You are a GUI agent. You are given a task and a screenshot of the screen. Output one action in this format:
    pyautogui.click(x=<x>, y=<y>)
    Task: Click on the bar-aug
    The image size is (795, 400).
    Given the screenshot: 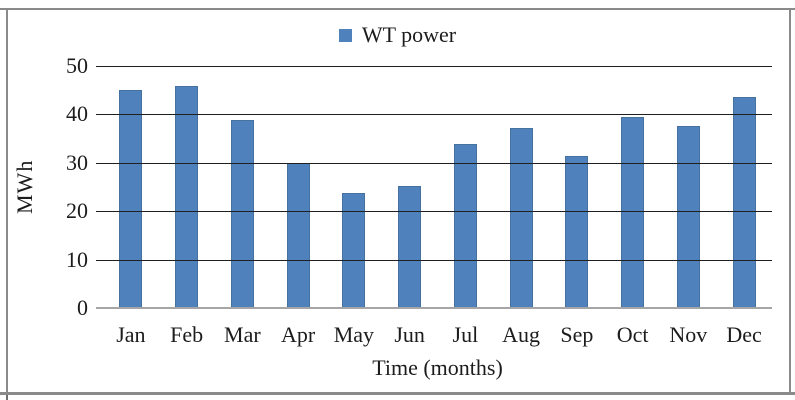 What is the action you would take?
    pyautogui.click(x=521, y=218)
    